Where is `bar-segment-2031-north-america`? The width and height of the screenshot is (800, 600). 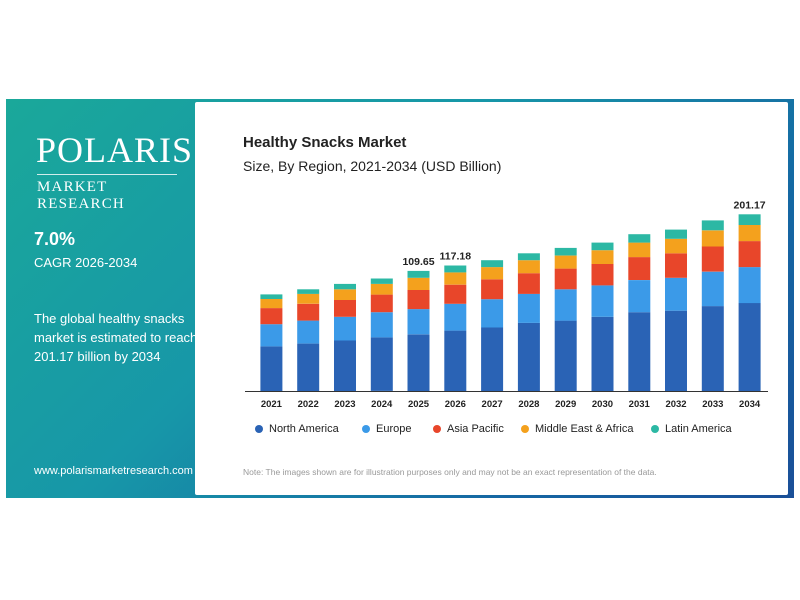 bar-segment-2031-north-america is located at coordinates (639, 351).